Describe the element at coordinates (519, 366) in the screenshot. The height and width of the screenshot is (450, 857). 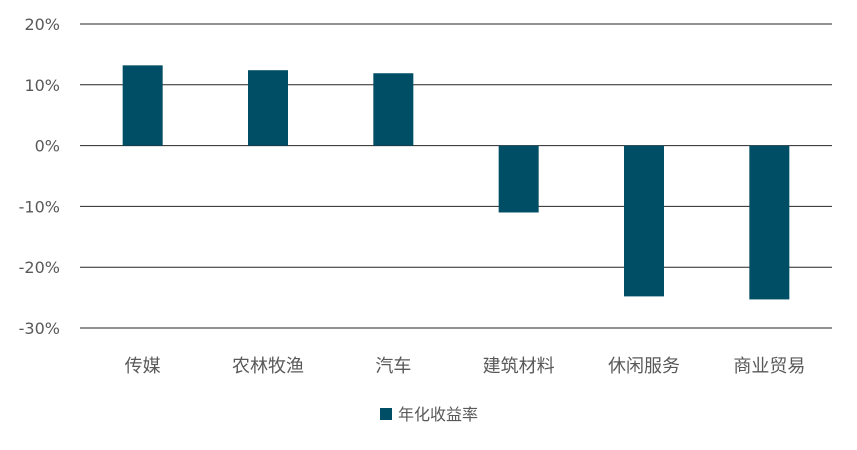
I see `category-label: 建筑材料` at that location.